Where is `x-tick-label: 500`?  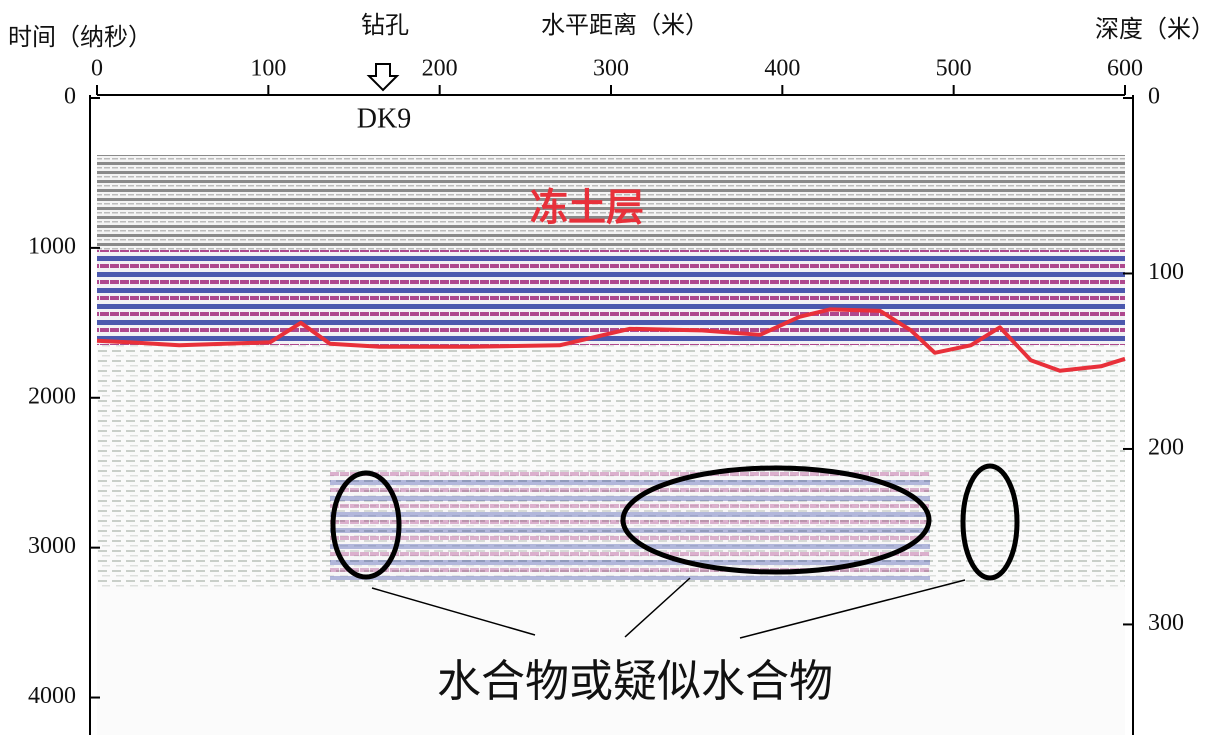
x-tick-label: 500 is located at coordinates (954, 69).